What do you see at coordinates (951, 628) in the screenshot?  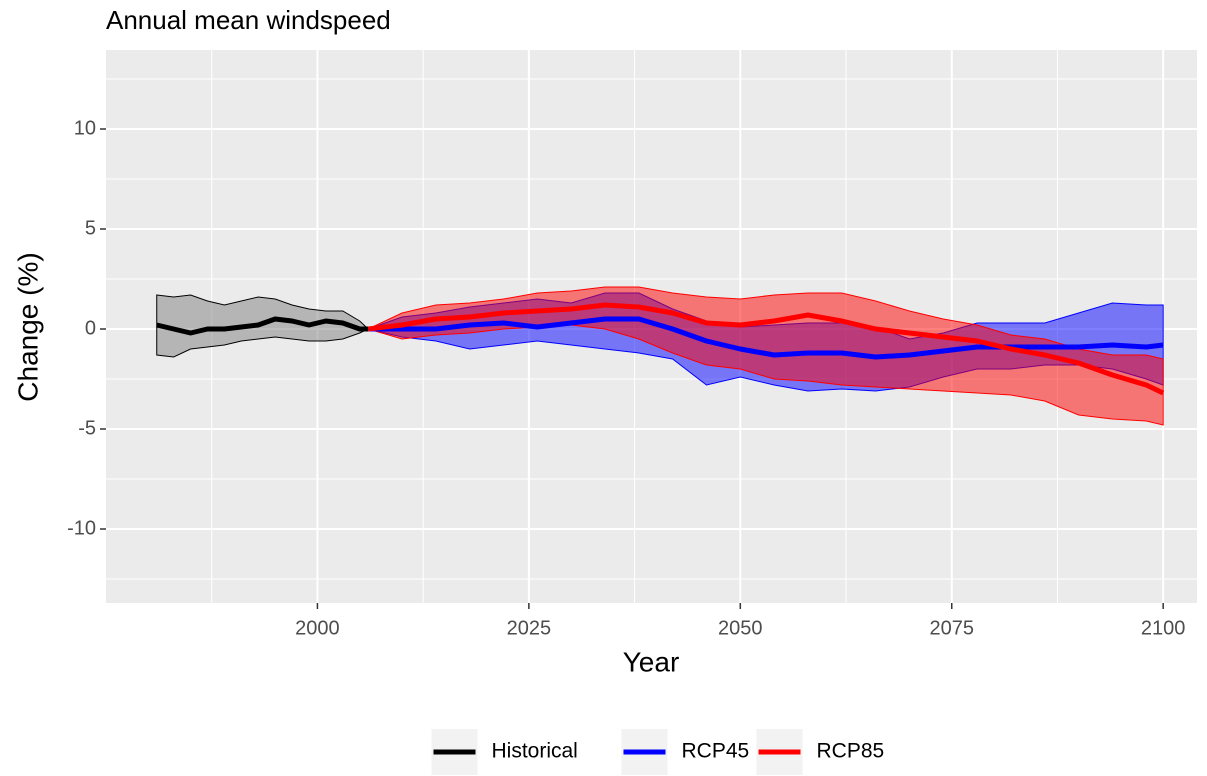 I see `x-tick-label: 2075` at bounding box center [951, 628].